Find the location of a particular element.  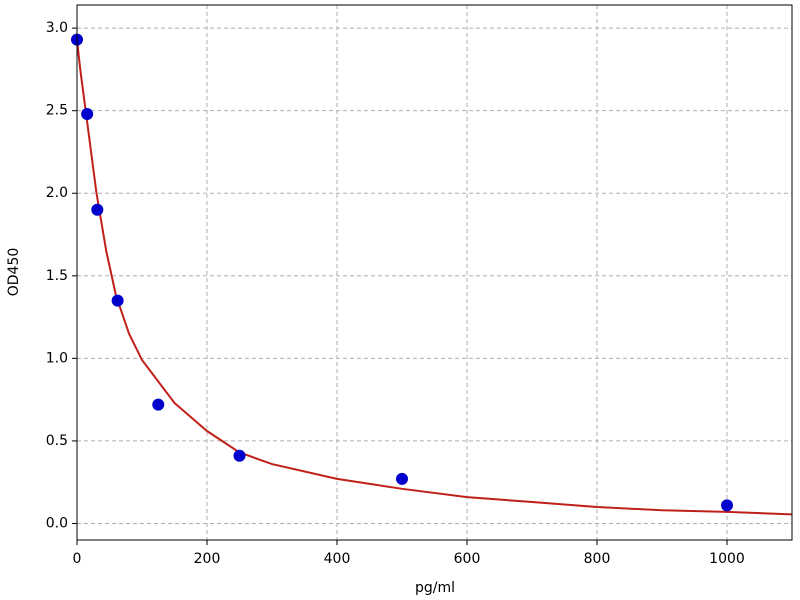

y-tick-label: 0.5 is located at coordinates (57, 441).